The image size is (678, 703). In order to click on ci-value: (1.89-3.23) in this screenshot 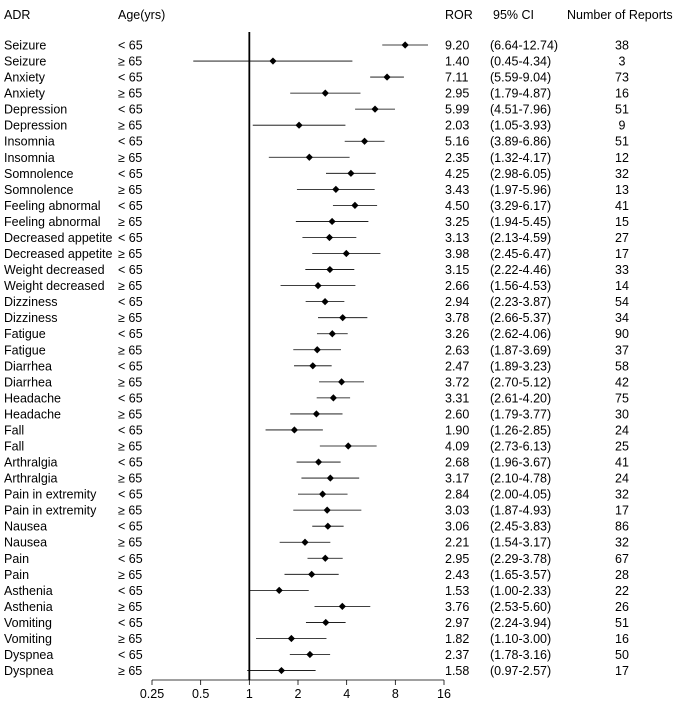, I will do `click(520, 366)`.